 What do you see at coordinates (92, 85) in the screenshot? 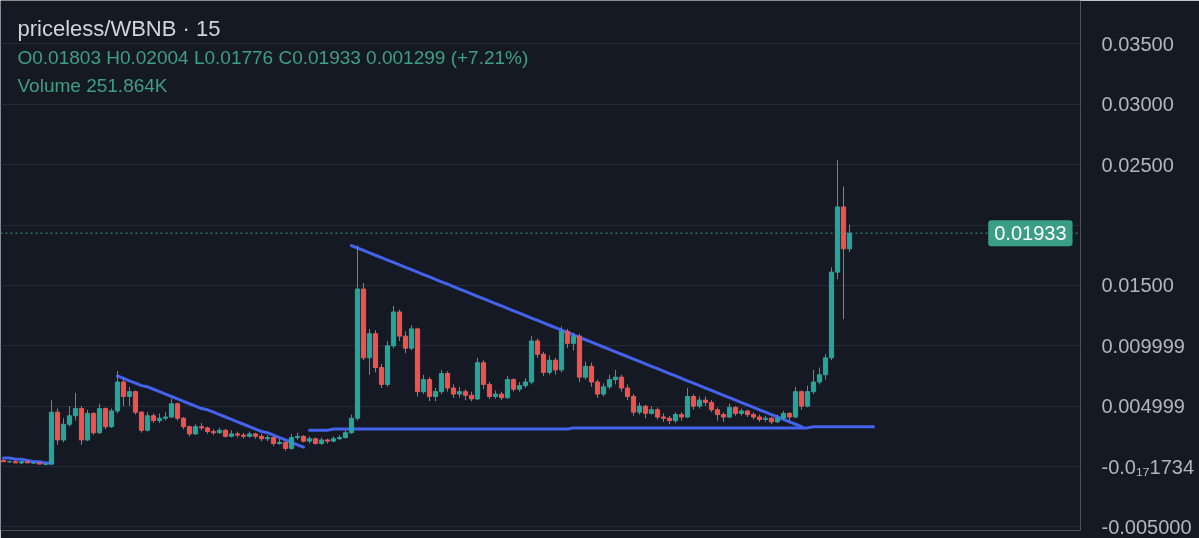
I see `annotation: Volume 251.864K` at bounding box center [92, 85].